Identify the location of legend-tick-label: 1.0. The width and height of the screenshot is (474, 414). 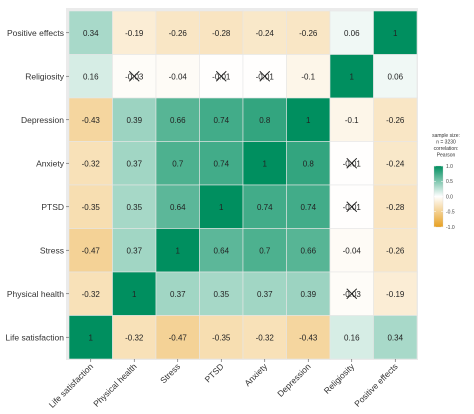
(449, 167).